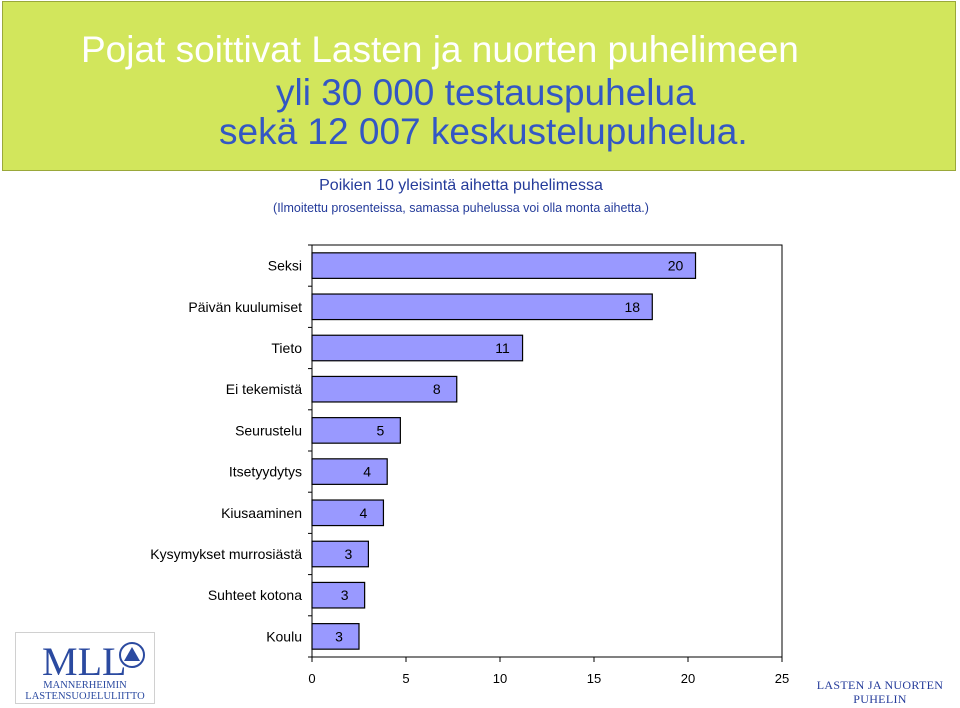 The height and width of the screenshot is (708, 960). What do you see at coordinates (85, 685) in the screenshot?
I see `mll-logo-line1: MANNERHEIMIN` at bounding box center [85, 685].